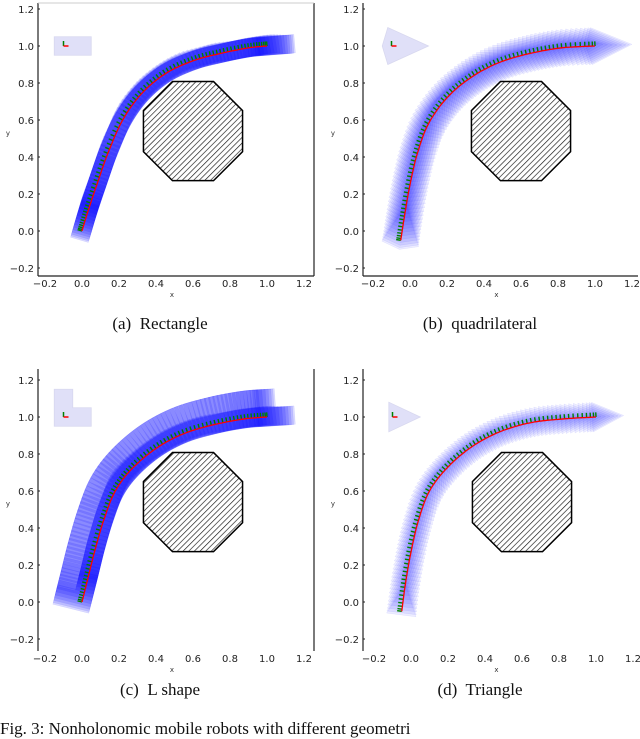 The width and height of the screenshot is (640, 739). I want to click on caption-b: (b) quadrilateral, so click(480, 324).